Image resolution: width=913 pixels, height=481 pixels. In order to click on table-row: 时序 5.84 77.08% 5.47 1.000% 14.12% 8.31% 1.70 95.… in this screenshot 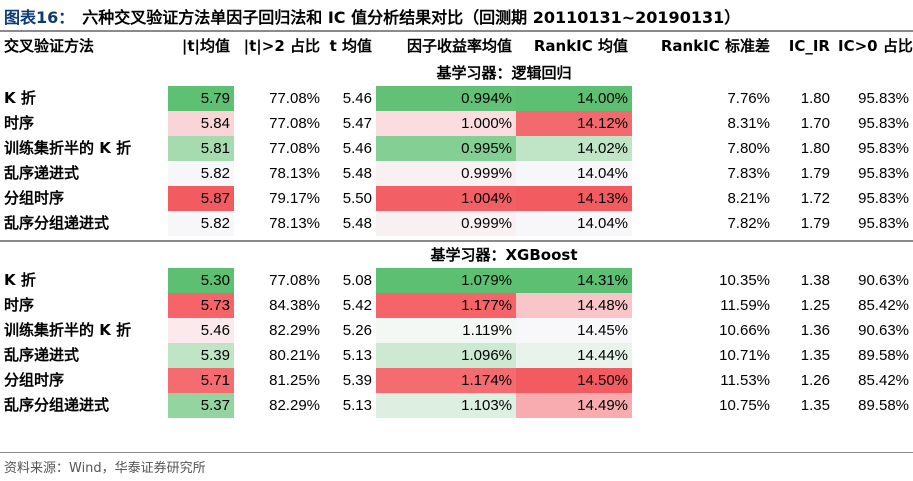, I will do `click(456, 123)`.